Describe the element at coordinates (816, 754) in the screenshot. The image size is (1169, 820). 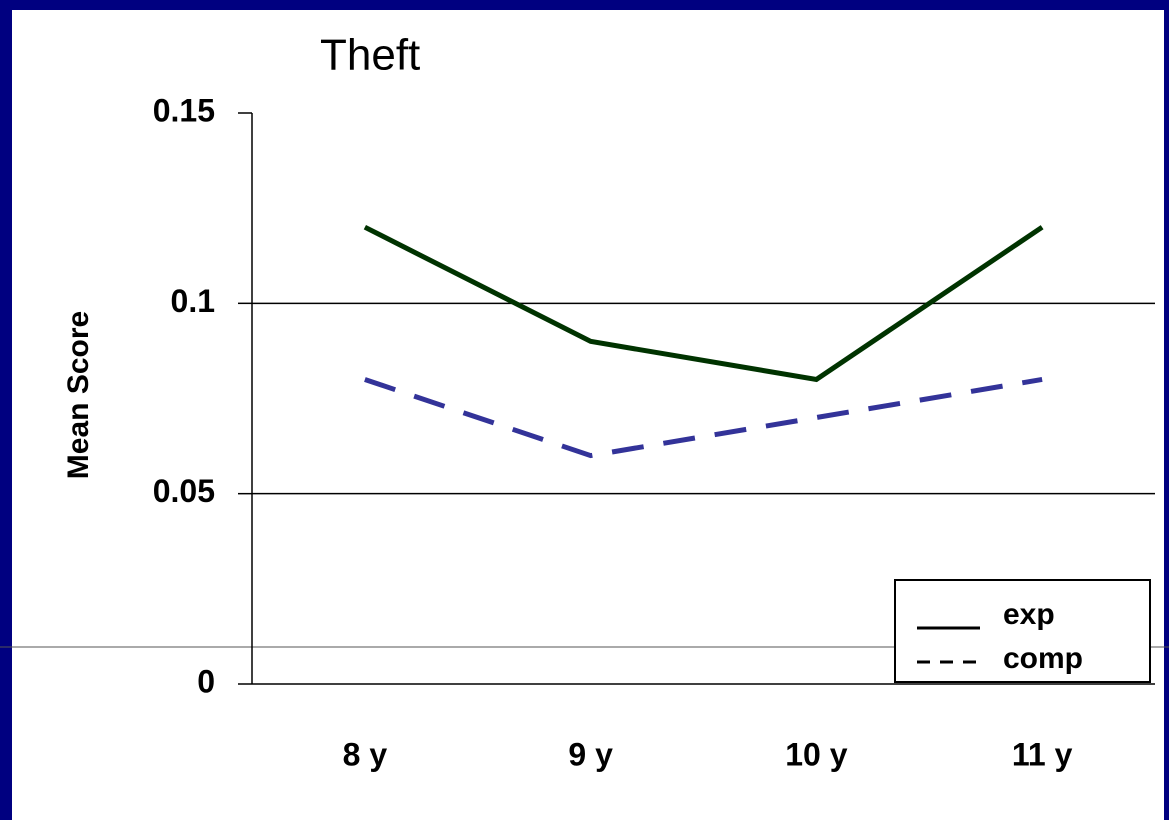
I see `x-tick-label: 10 y` at that location.